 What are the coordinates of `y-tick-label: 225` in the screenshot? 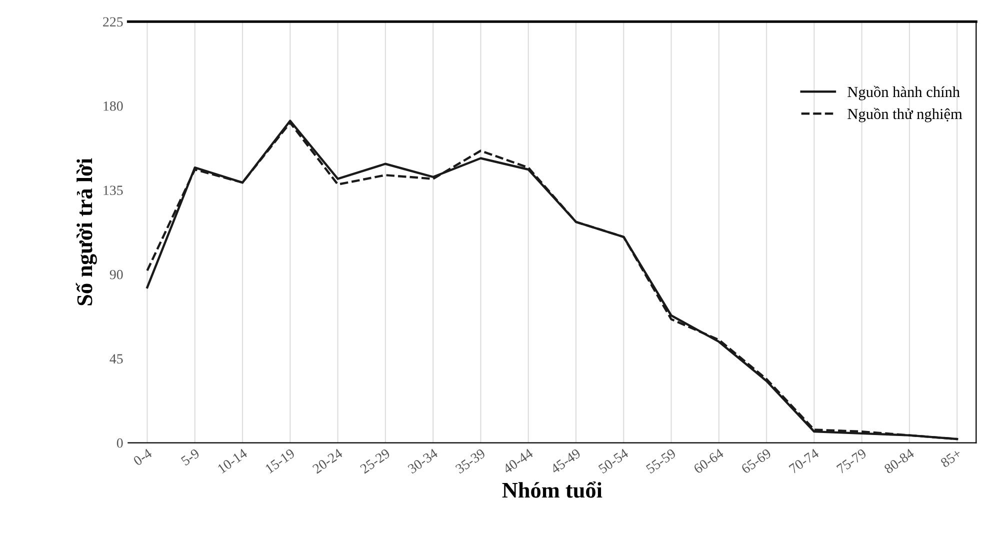 It's located at (113, 22).